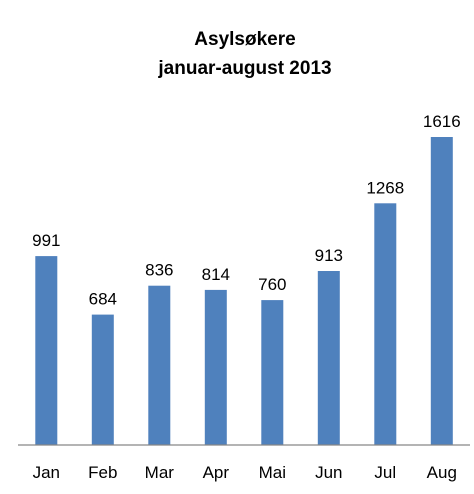  What do you see at coordinates (46, 350) in the screenshot?
I see `bar-jan` at bounding box center [46, 350].